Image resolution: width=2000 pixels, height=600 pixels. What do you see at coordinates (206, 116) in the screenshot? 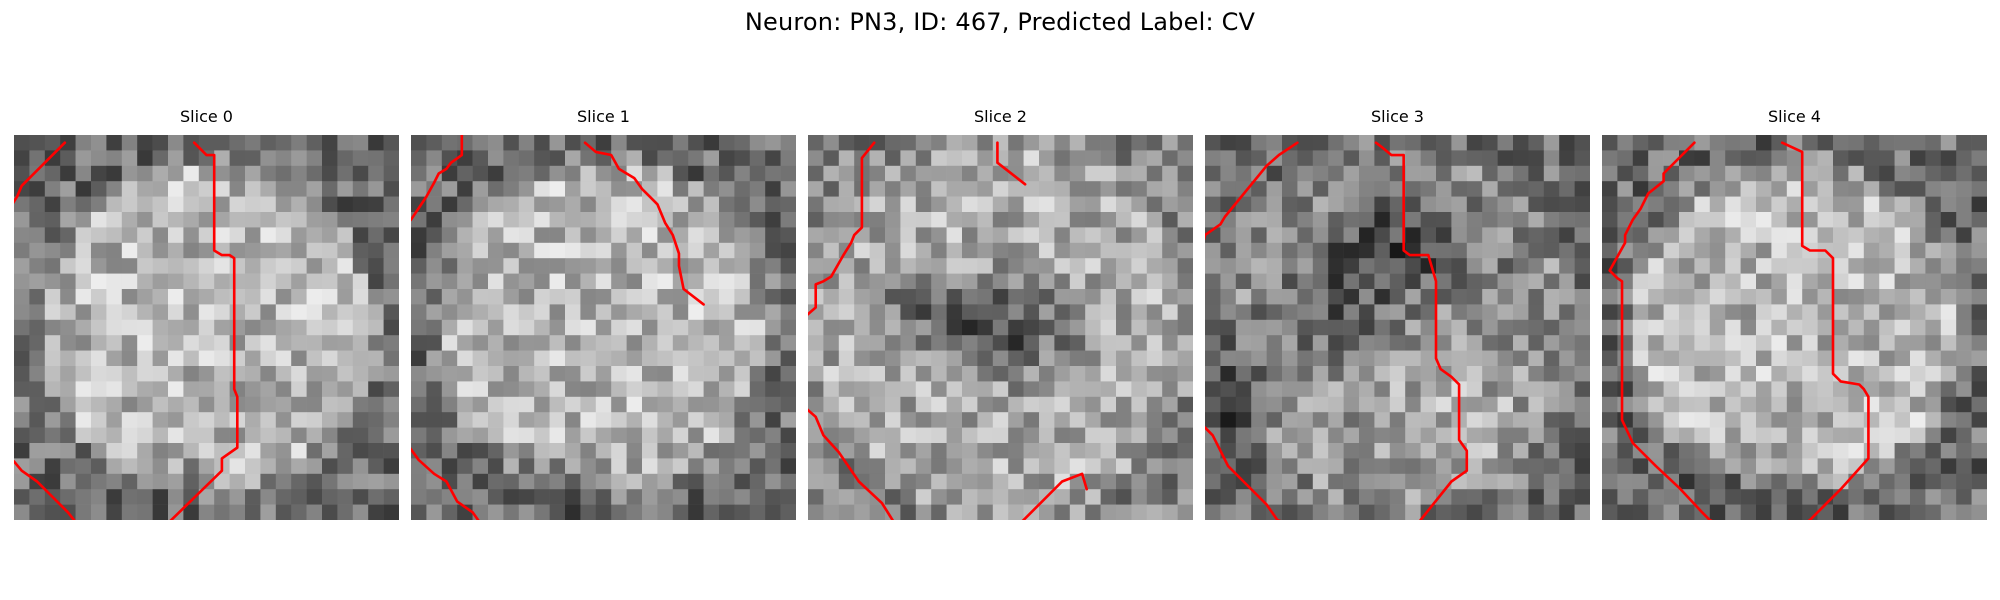
I see `slice-title: Slice 0` at bounding box center [206, 116].